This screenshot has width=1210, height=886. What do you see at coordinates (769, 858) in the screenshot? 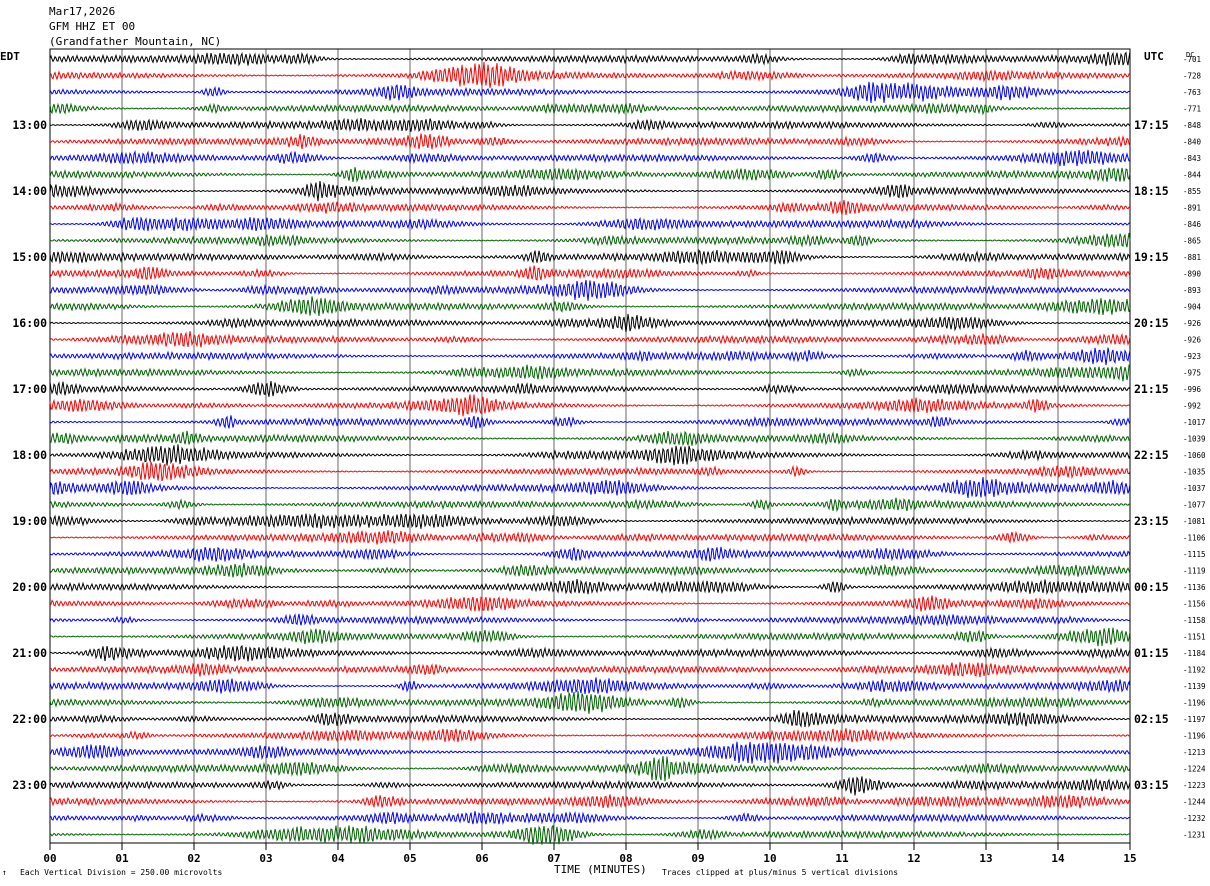
I see `x-tick-label: 10` at bounding box center [769, 858].